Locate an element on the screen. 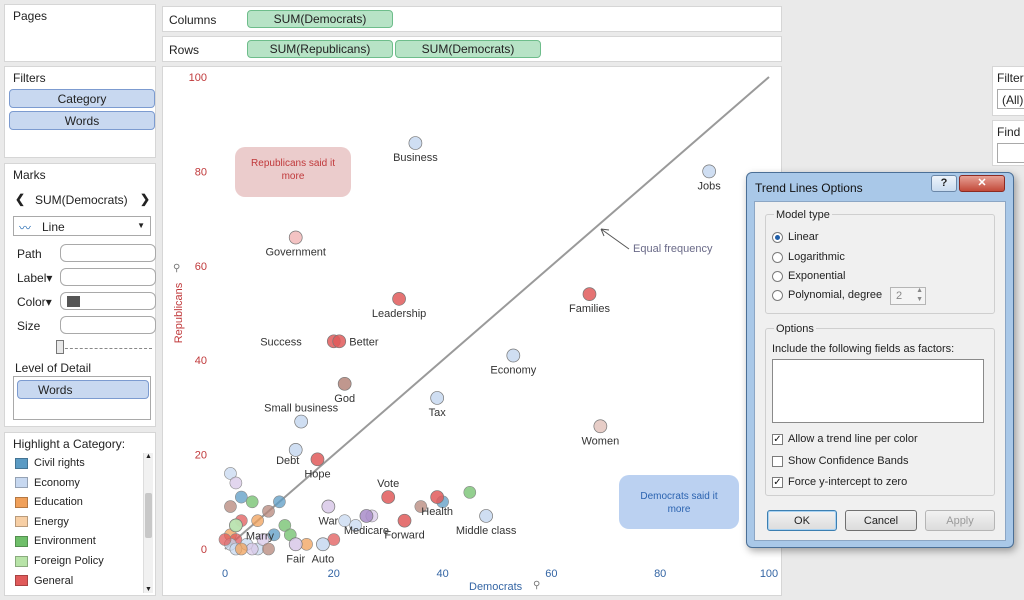  force-intercept-checkbox: ✓ Force y-intercept to zero is located at coordinates (840, 482).